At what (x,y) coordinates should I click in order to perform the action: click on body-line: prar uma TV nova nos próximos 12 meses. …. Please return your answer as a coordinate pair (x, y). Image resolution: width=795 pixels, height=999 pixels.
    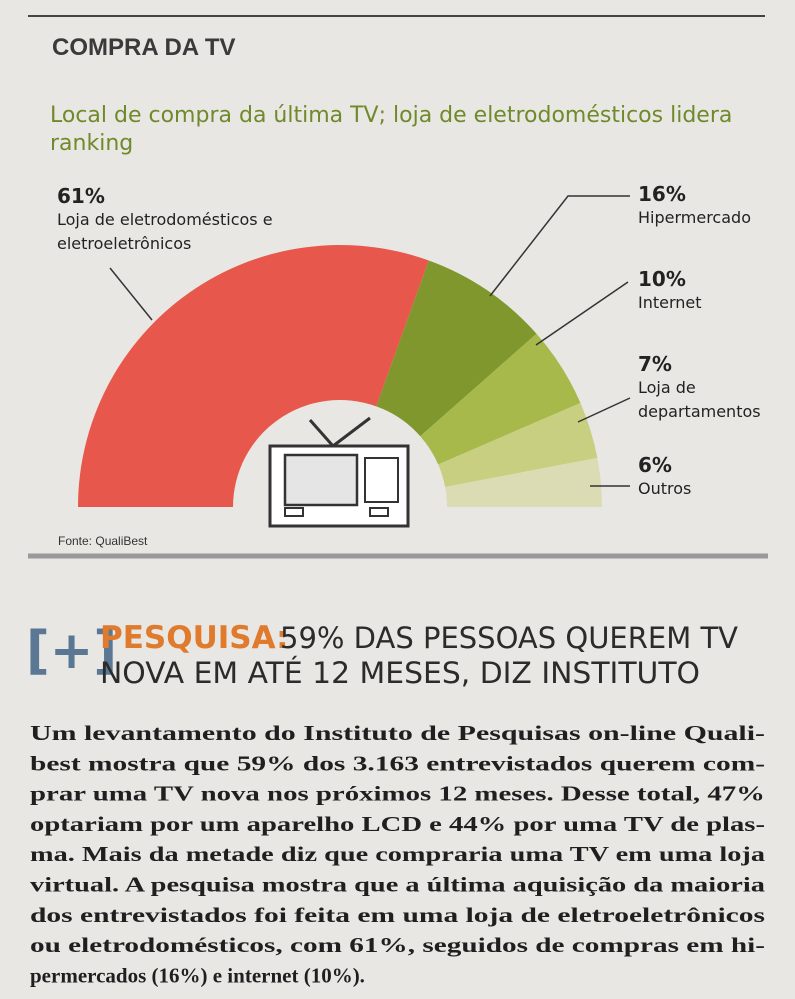
    Looking at the image, I should click on (397, 794).